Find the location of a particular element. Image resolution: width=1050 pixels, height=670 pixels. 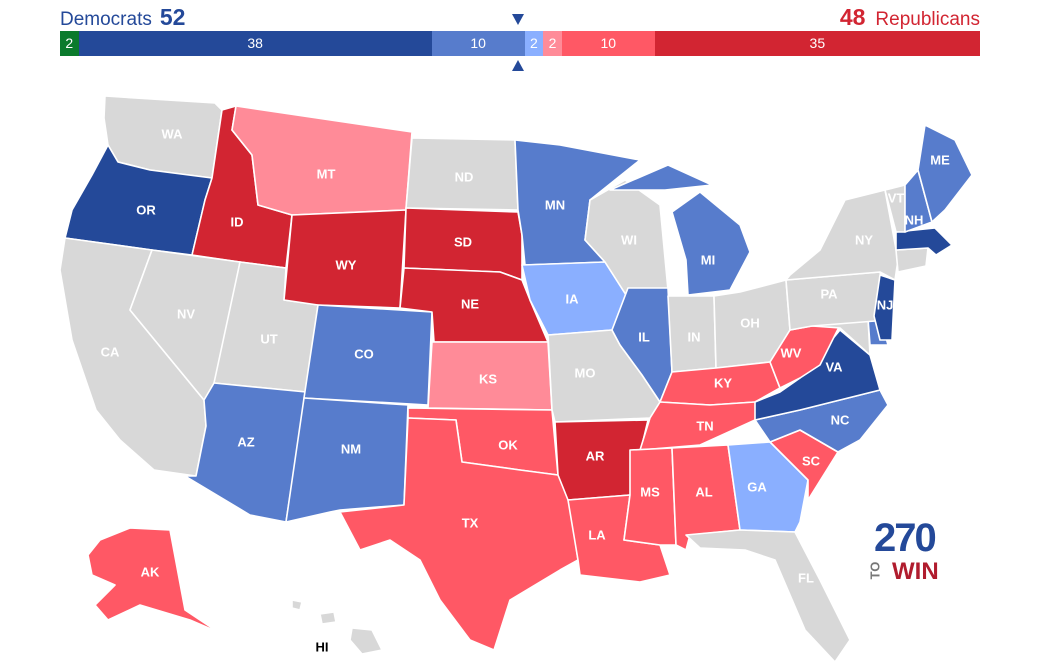

seat-balance-bar: 2 38 10 2 2 10 35 is located at coordinates (520, 43).